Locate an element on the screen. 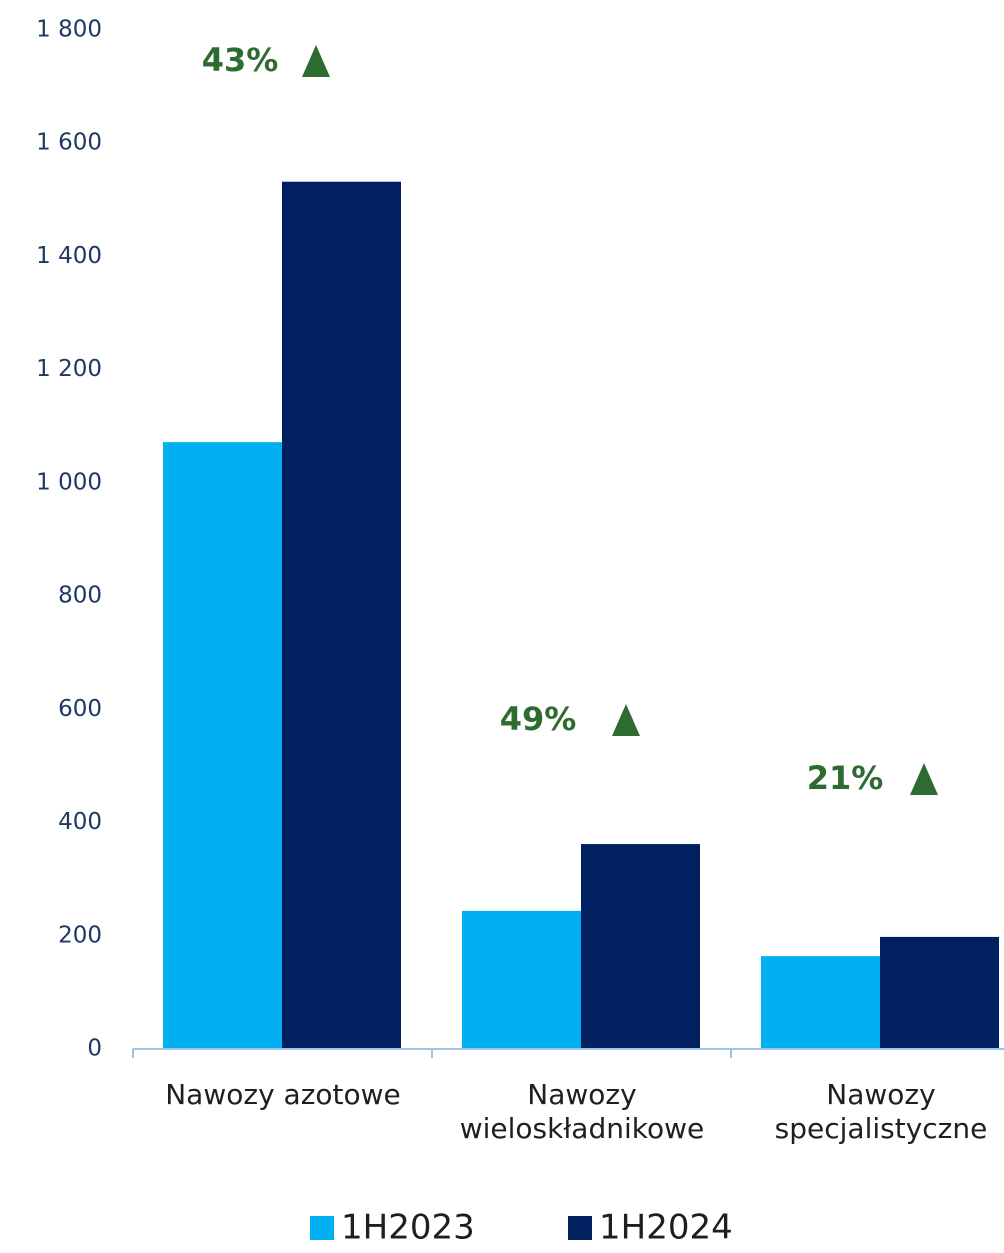 This screenshot has width=1004, height=1253. y-tick-label: 800 is located at coordinates (80, 596).